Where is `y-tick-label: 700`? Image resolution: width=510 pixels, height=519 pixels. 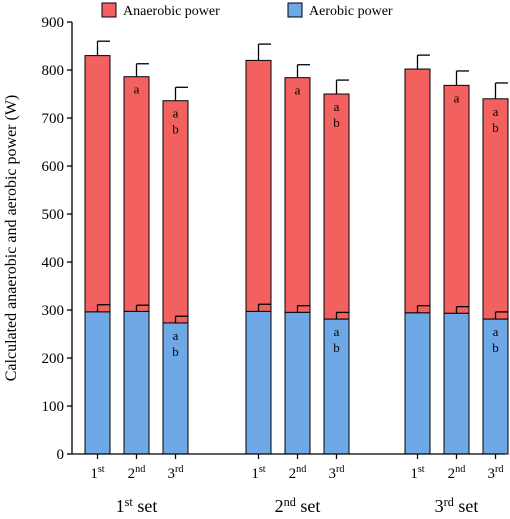
y-tick-label: 700 is located at coordinates (53, 119).